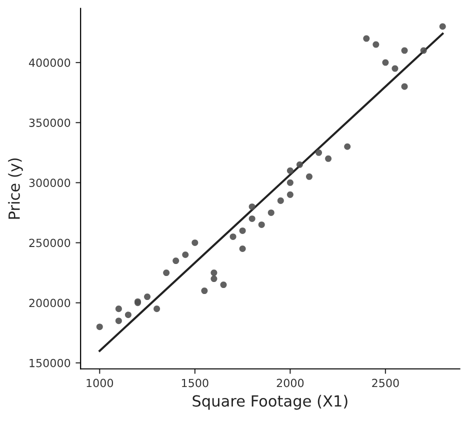 The image size is (474, 424). I want to click on y-tick-label: 300000, so click(49, 183).